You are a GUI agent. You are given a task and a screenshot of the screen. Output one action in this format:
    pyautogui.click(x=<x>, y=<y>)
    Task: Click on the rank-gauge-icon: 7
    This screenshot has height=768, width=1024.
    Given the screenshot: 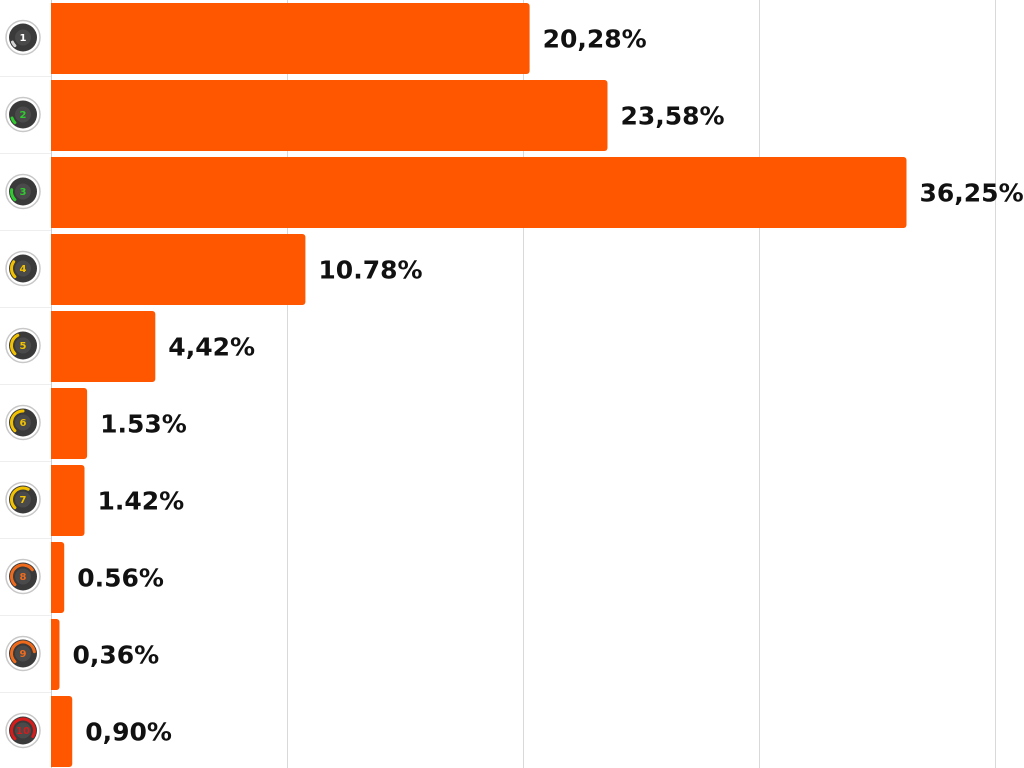 What is the action you would take?
    pyautogui.click(x=23, y=499)
    